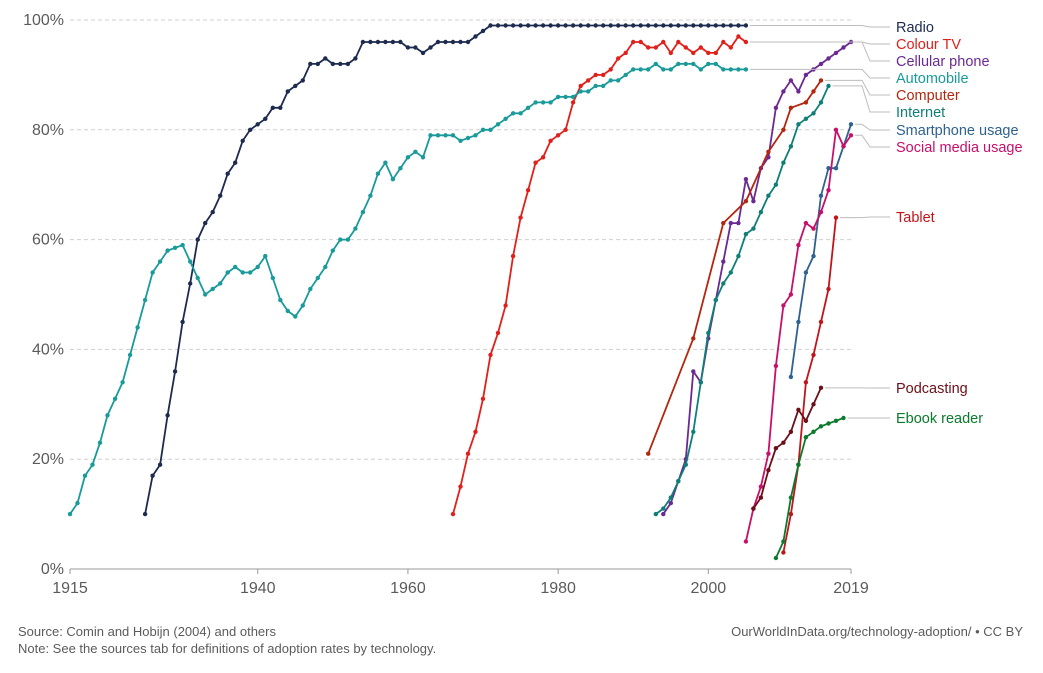  Describe the element at coordinates (48, 130) in the screenshot. I see `y-tick-label: 80%` at that location.